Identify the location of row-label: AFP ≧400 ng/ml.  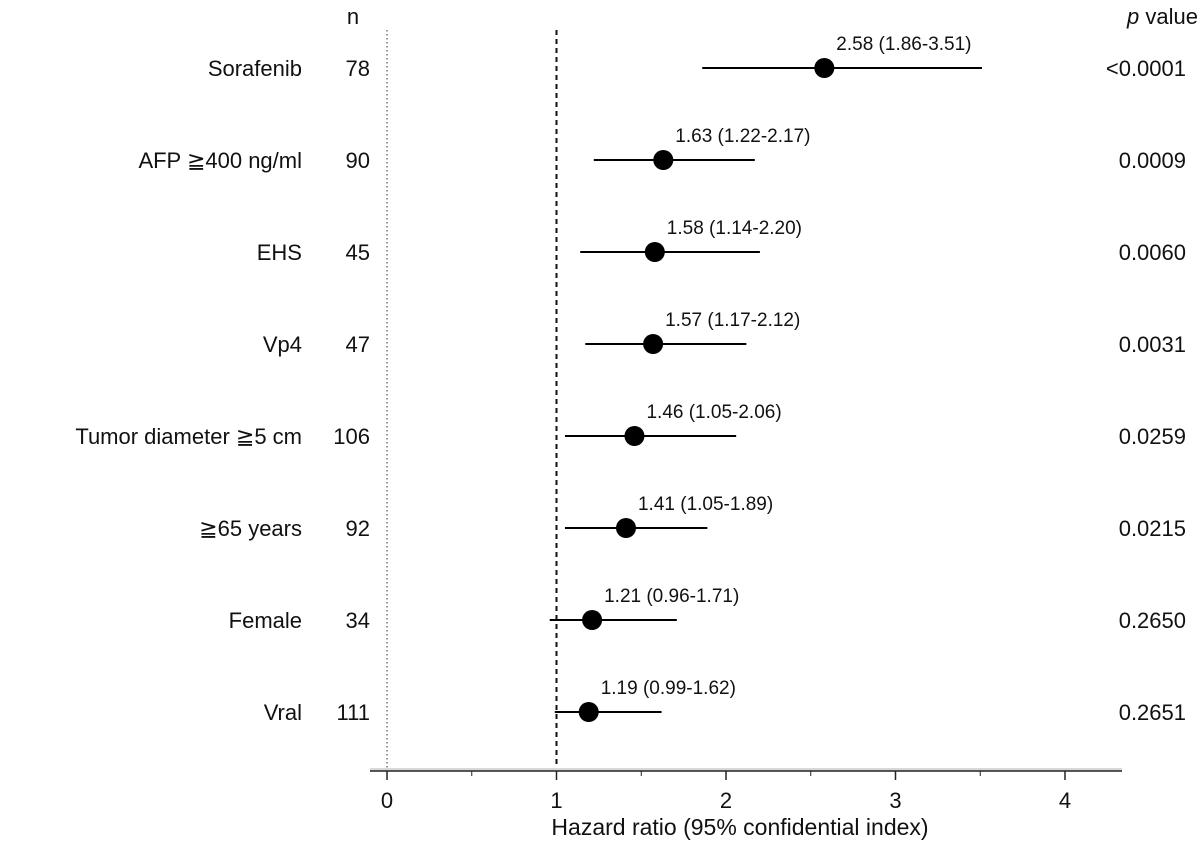
(220, 160).